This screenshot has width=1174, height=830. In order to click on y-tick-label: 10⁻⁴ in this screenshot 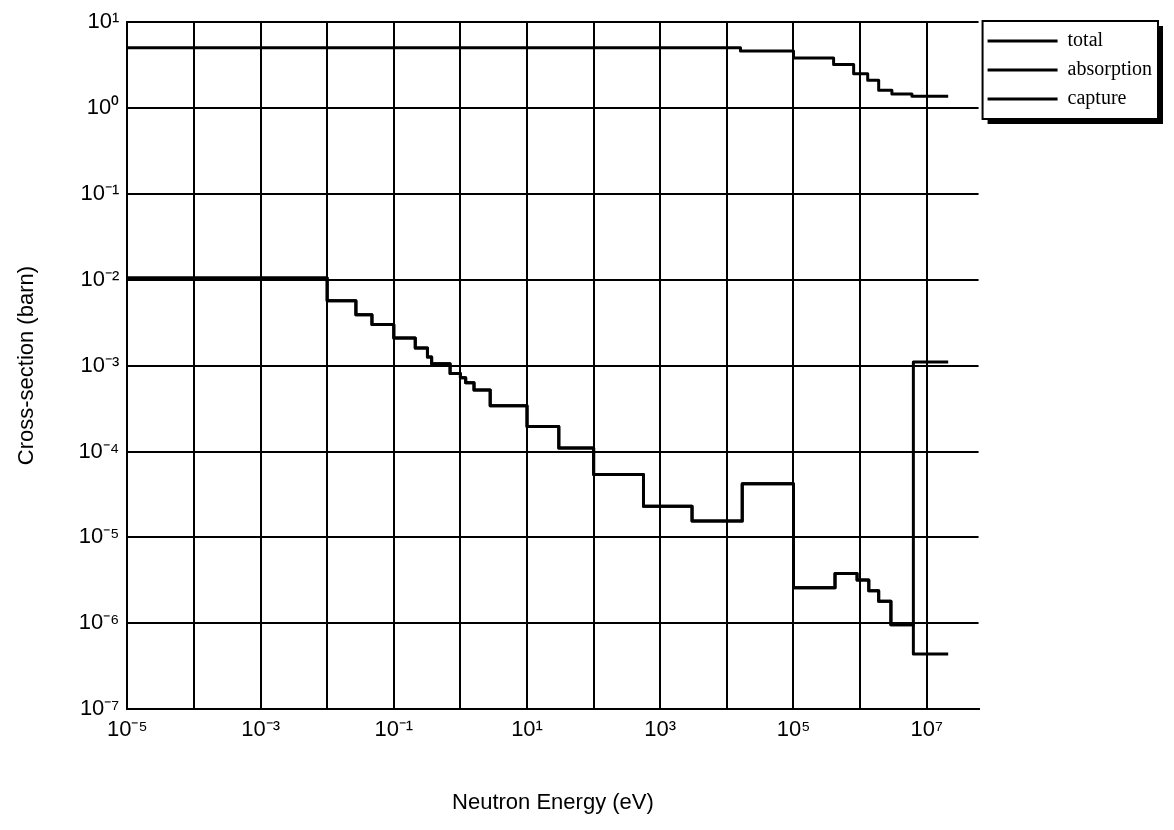, I will do `click(99, 450)`.